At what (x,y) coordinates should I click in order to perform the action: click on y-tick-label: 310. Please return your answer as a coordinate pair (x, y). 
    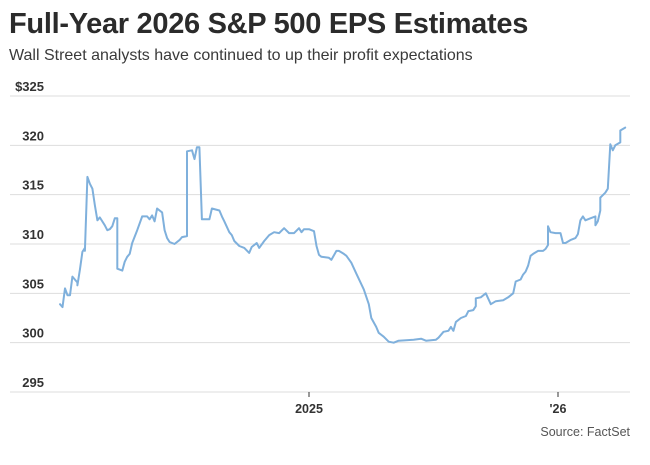
    Looking at the image, I should click on (33, 234).